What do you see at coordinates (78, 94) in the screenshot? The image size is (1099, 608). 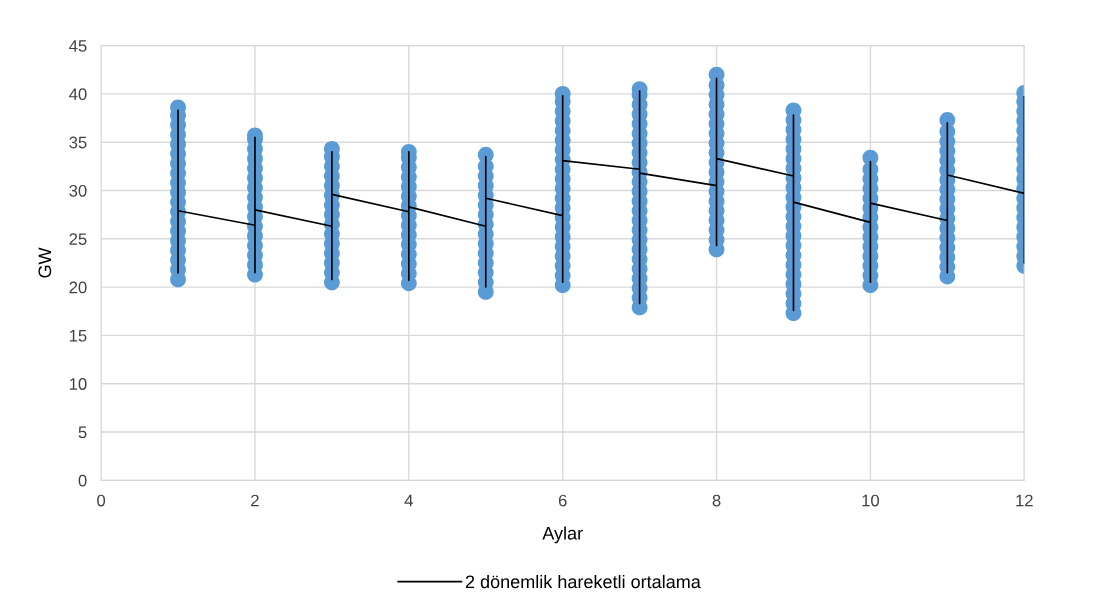 I see `y-tick-label: 40` at bounding box center [78, 94].